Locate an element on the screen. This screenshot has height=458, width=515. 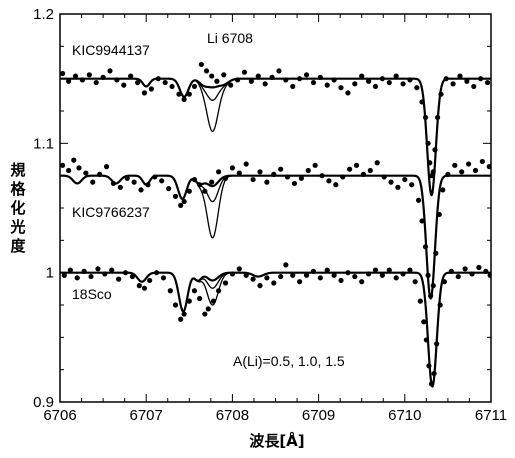
y-tick-label: 1 is located at coordinates (50, 273).